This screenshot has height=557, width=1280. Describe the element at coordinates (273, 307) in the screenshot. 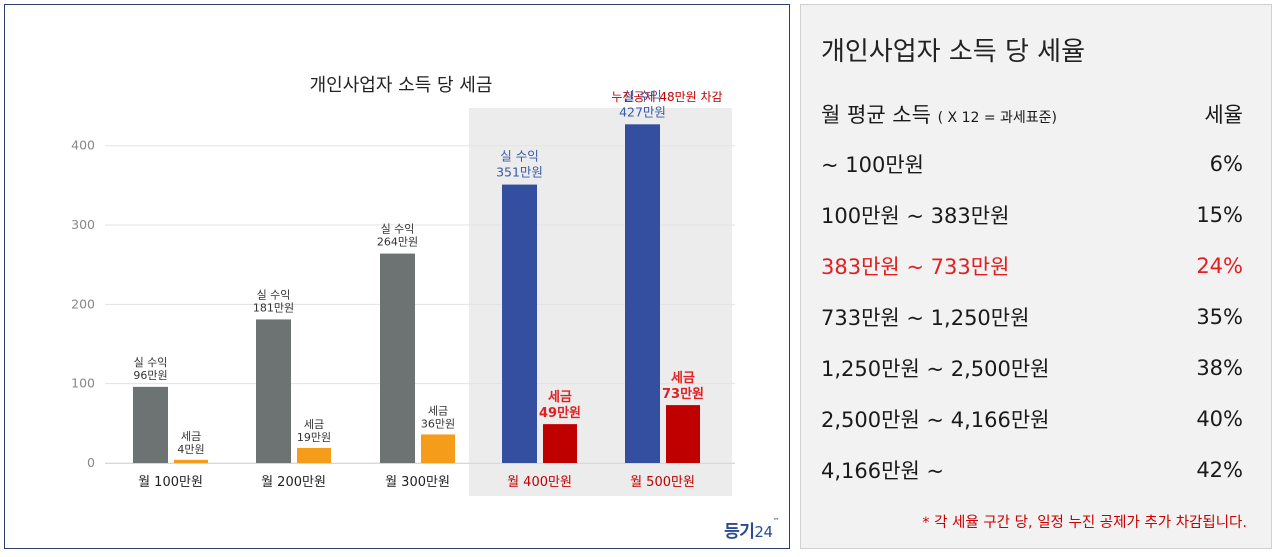

I see `income-value-label: 181만원` at that location.